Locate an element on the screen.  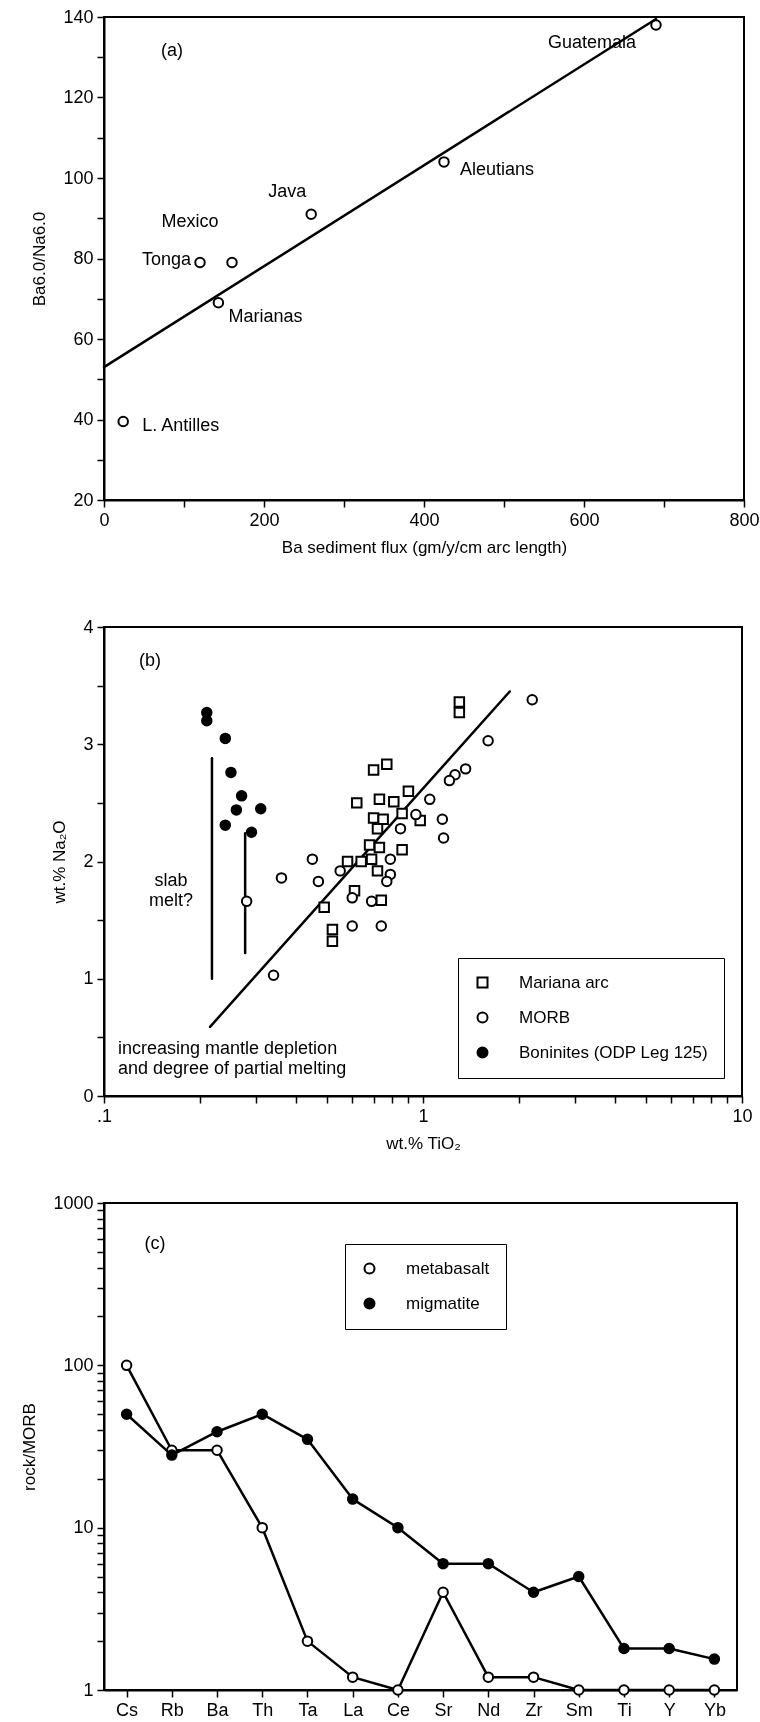
annotation: increasing mantle depletion and degree of partial melting is located at coordinates (232, 1058).